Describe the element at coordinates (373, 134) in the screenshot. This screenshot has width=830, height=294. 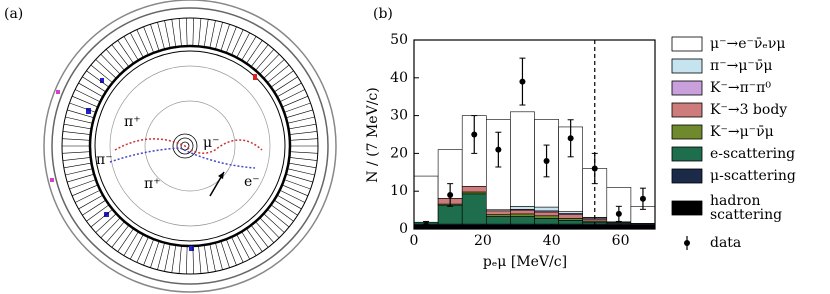
I see `y-axis-label: N / (7 MeV/c)` at that location.